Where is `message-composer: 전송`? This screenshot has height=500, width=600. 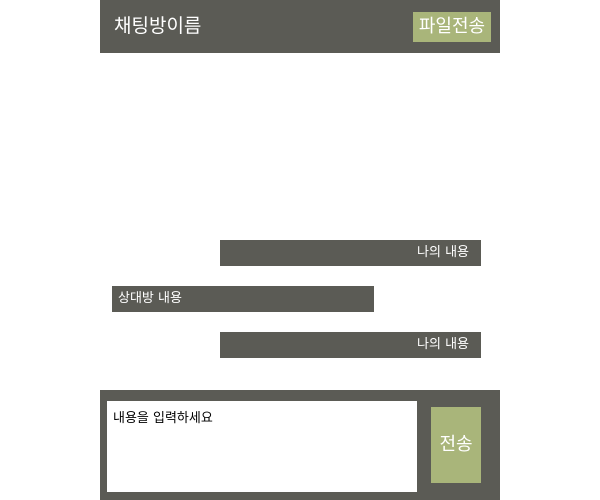
message-composer: 전송 is located at coordinates (300, 445).